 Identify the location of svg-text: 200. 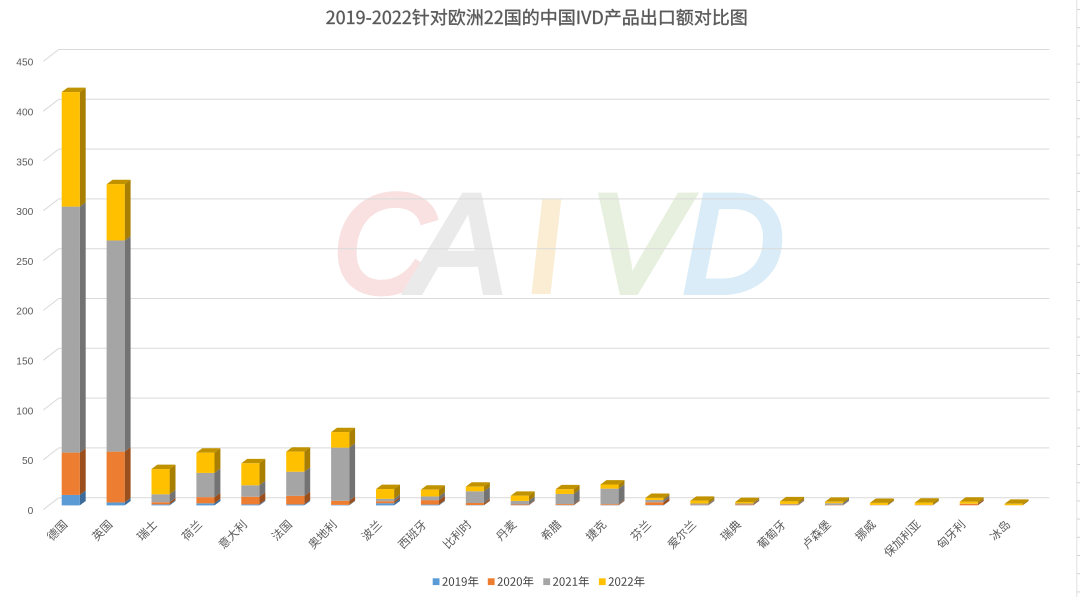
(24, 312).